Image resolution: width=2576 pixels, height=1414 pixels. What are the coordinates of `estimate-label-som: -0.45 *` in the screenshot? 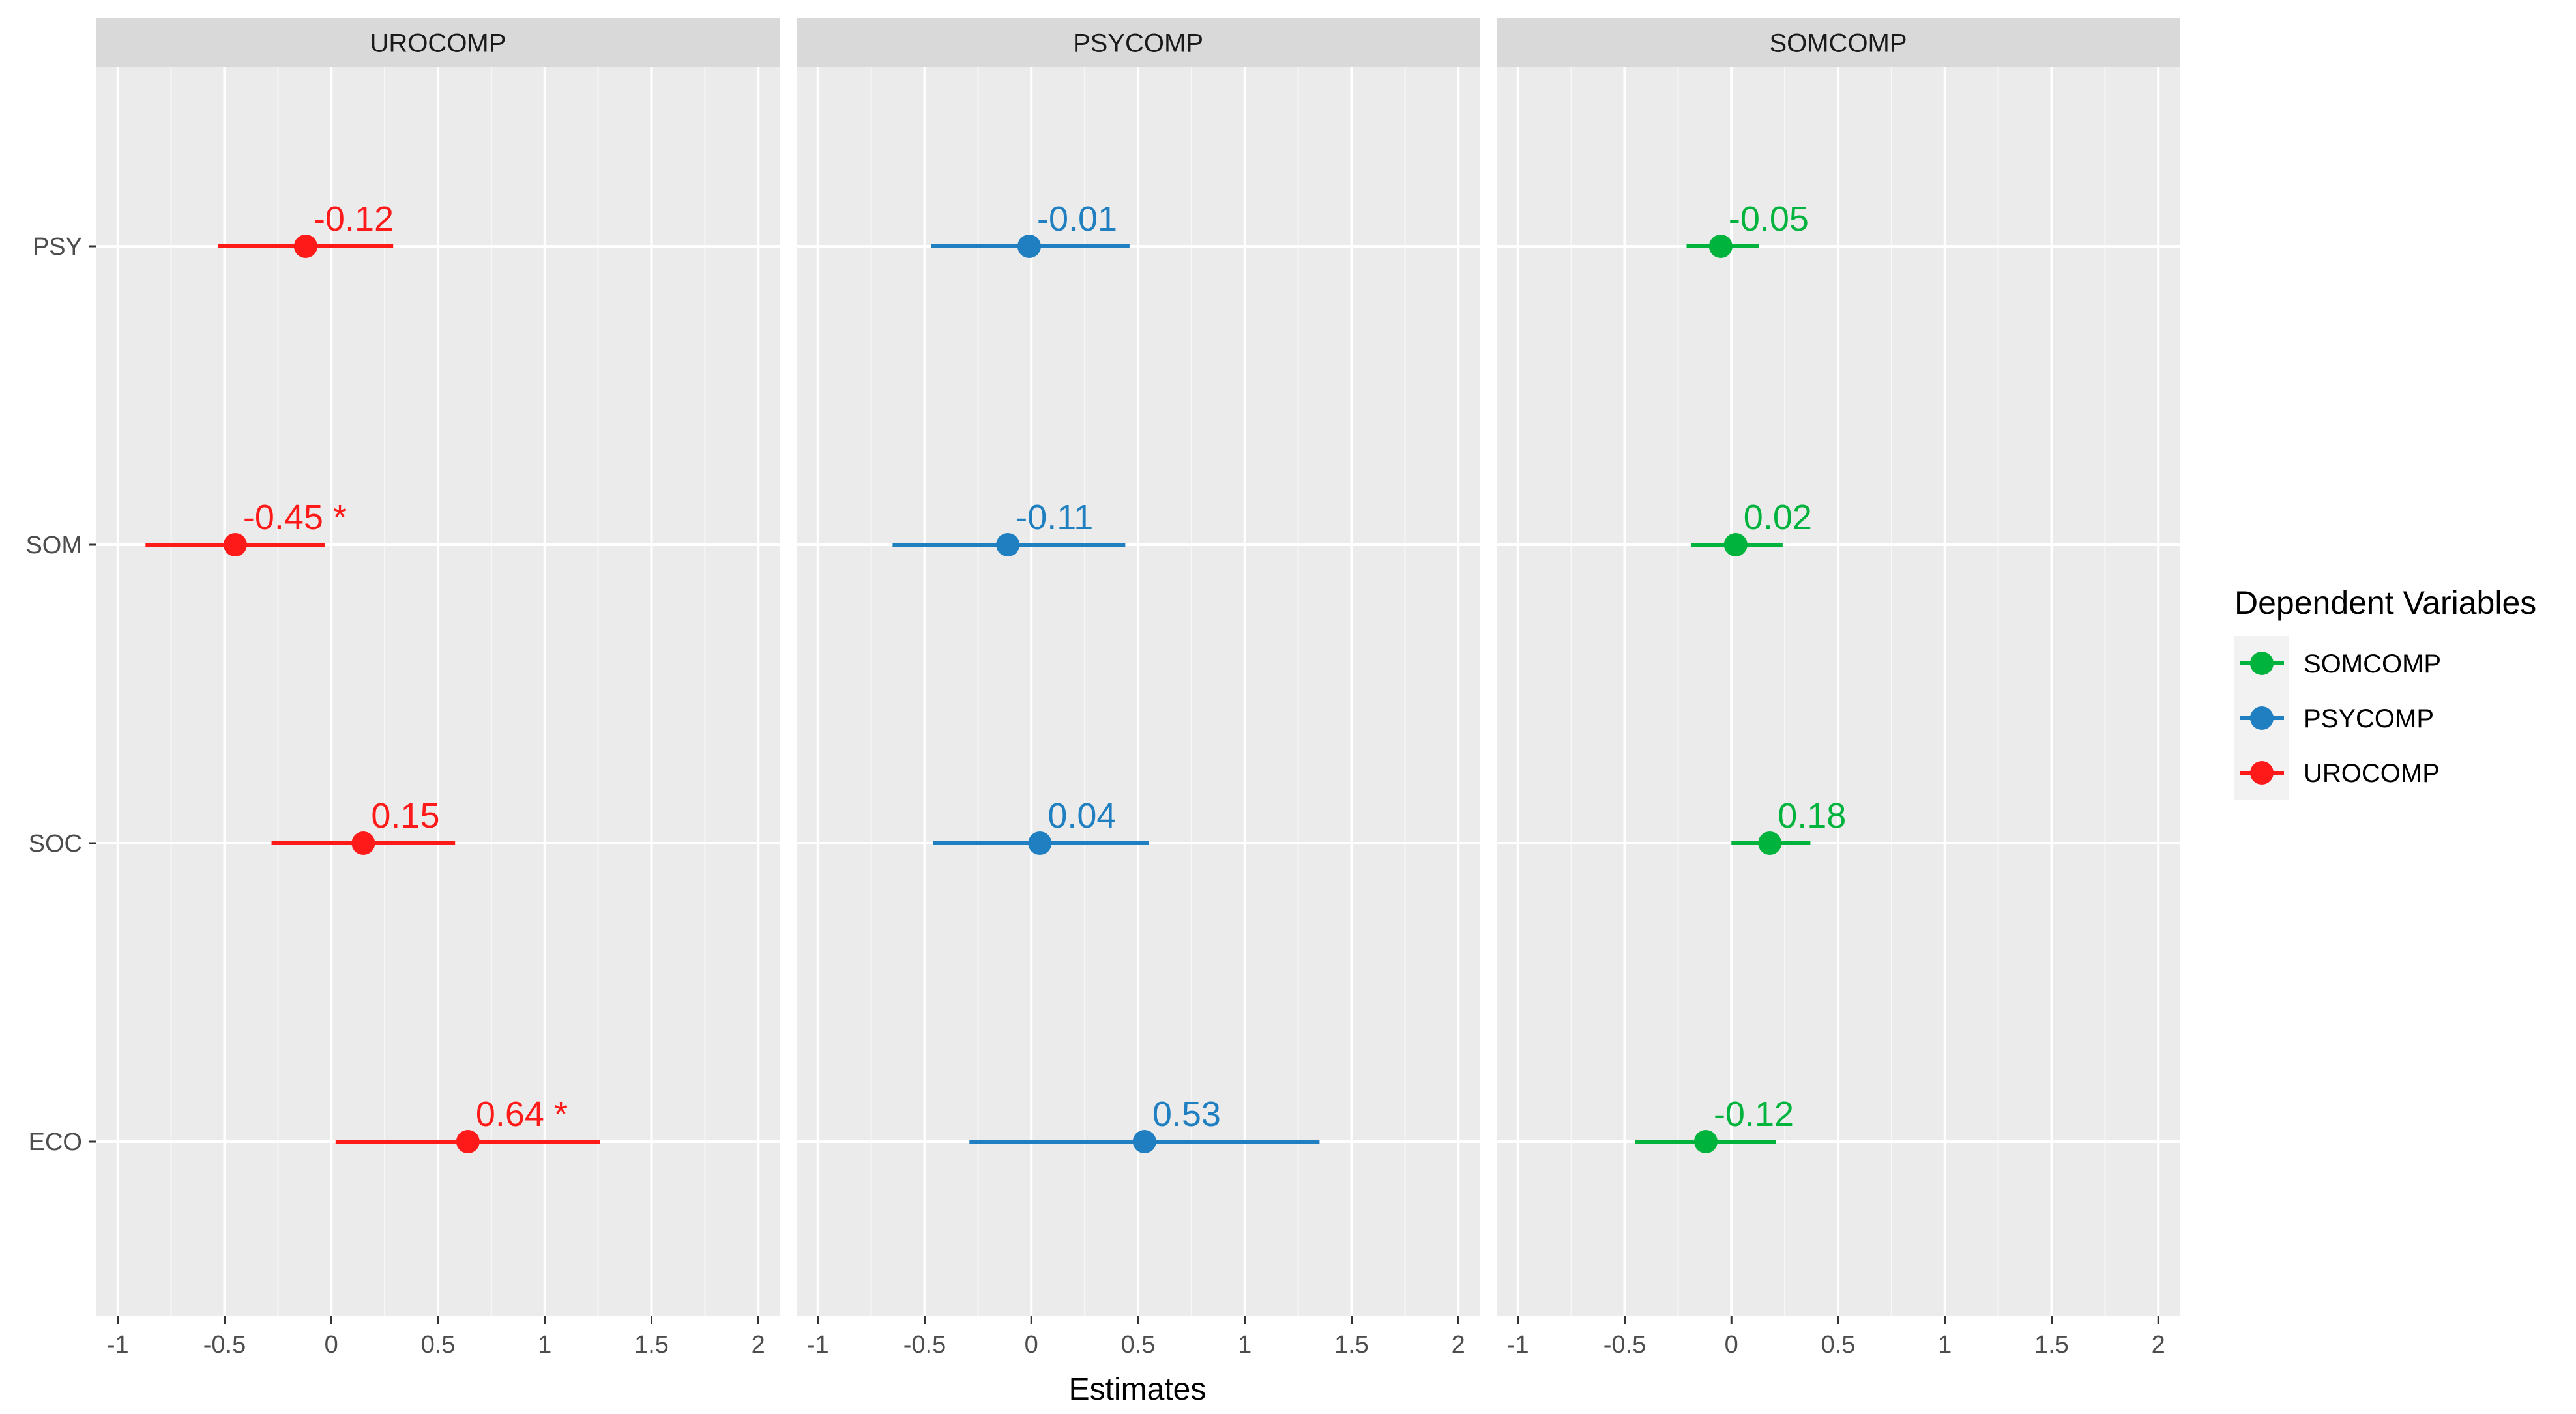 It's located at (295, 517).